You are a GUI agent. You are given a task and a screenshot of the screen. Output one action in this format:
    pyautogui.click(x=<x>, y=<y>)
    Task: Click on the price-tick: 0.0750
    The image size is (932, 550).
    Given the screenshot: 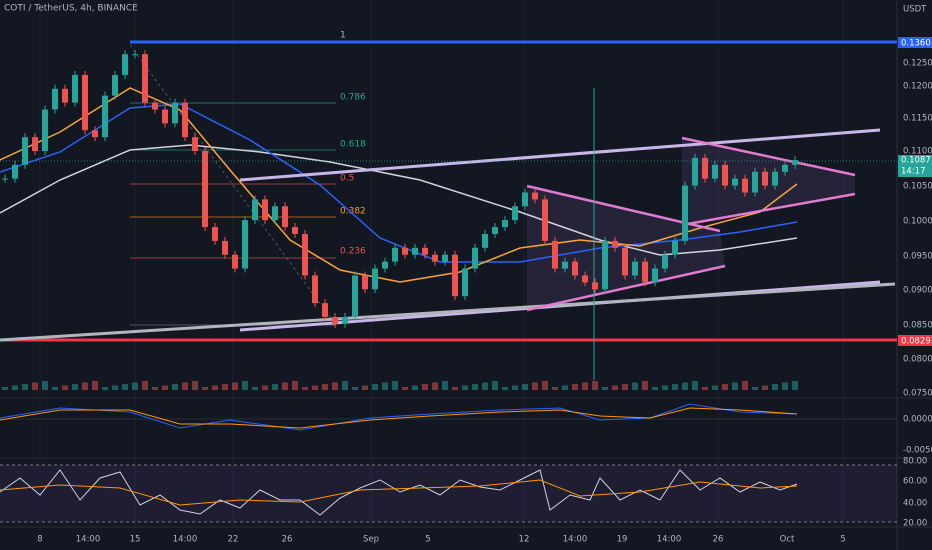 What is the action you would take?
    pyautogui.click(x=917, y=394)
    